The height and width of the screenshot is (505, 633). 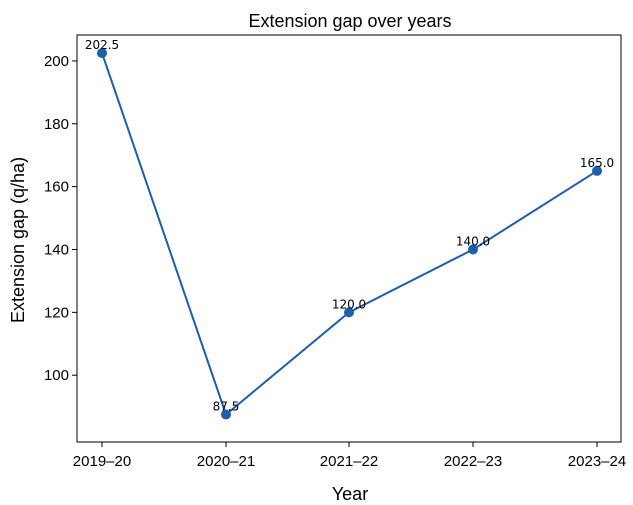 What do you see at coordinates (102, 461) in the screenshot?
I see `x-tick-label: 2019–20` at bounding box center [102, 461].